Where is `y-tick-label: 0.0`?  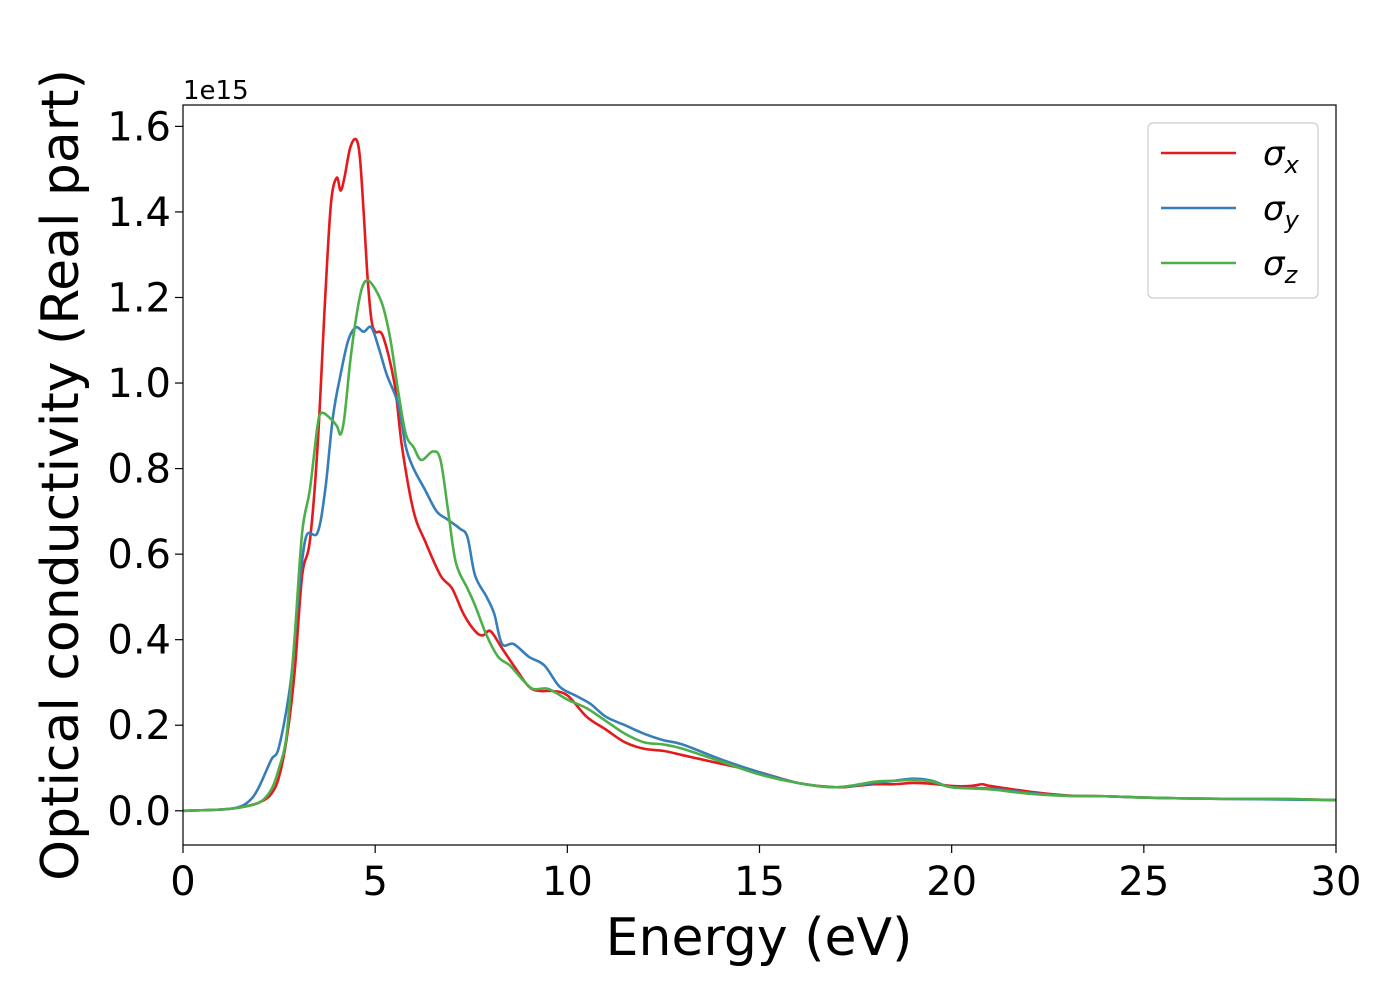
y-tick-label: 0.0 is located at coordinates (139, 812).